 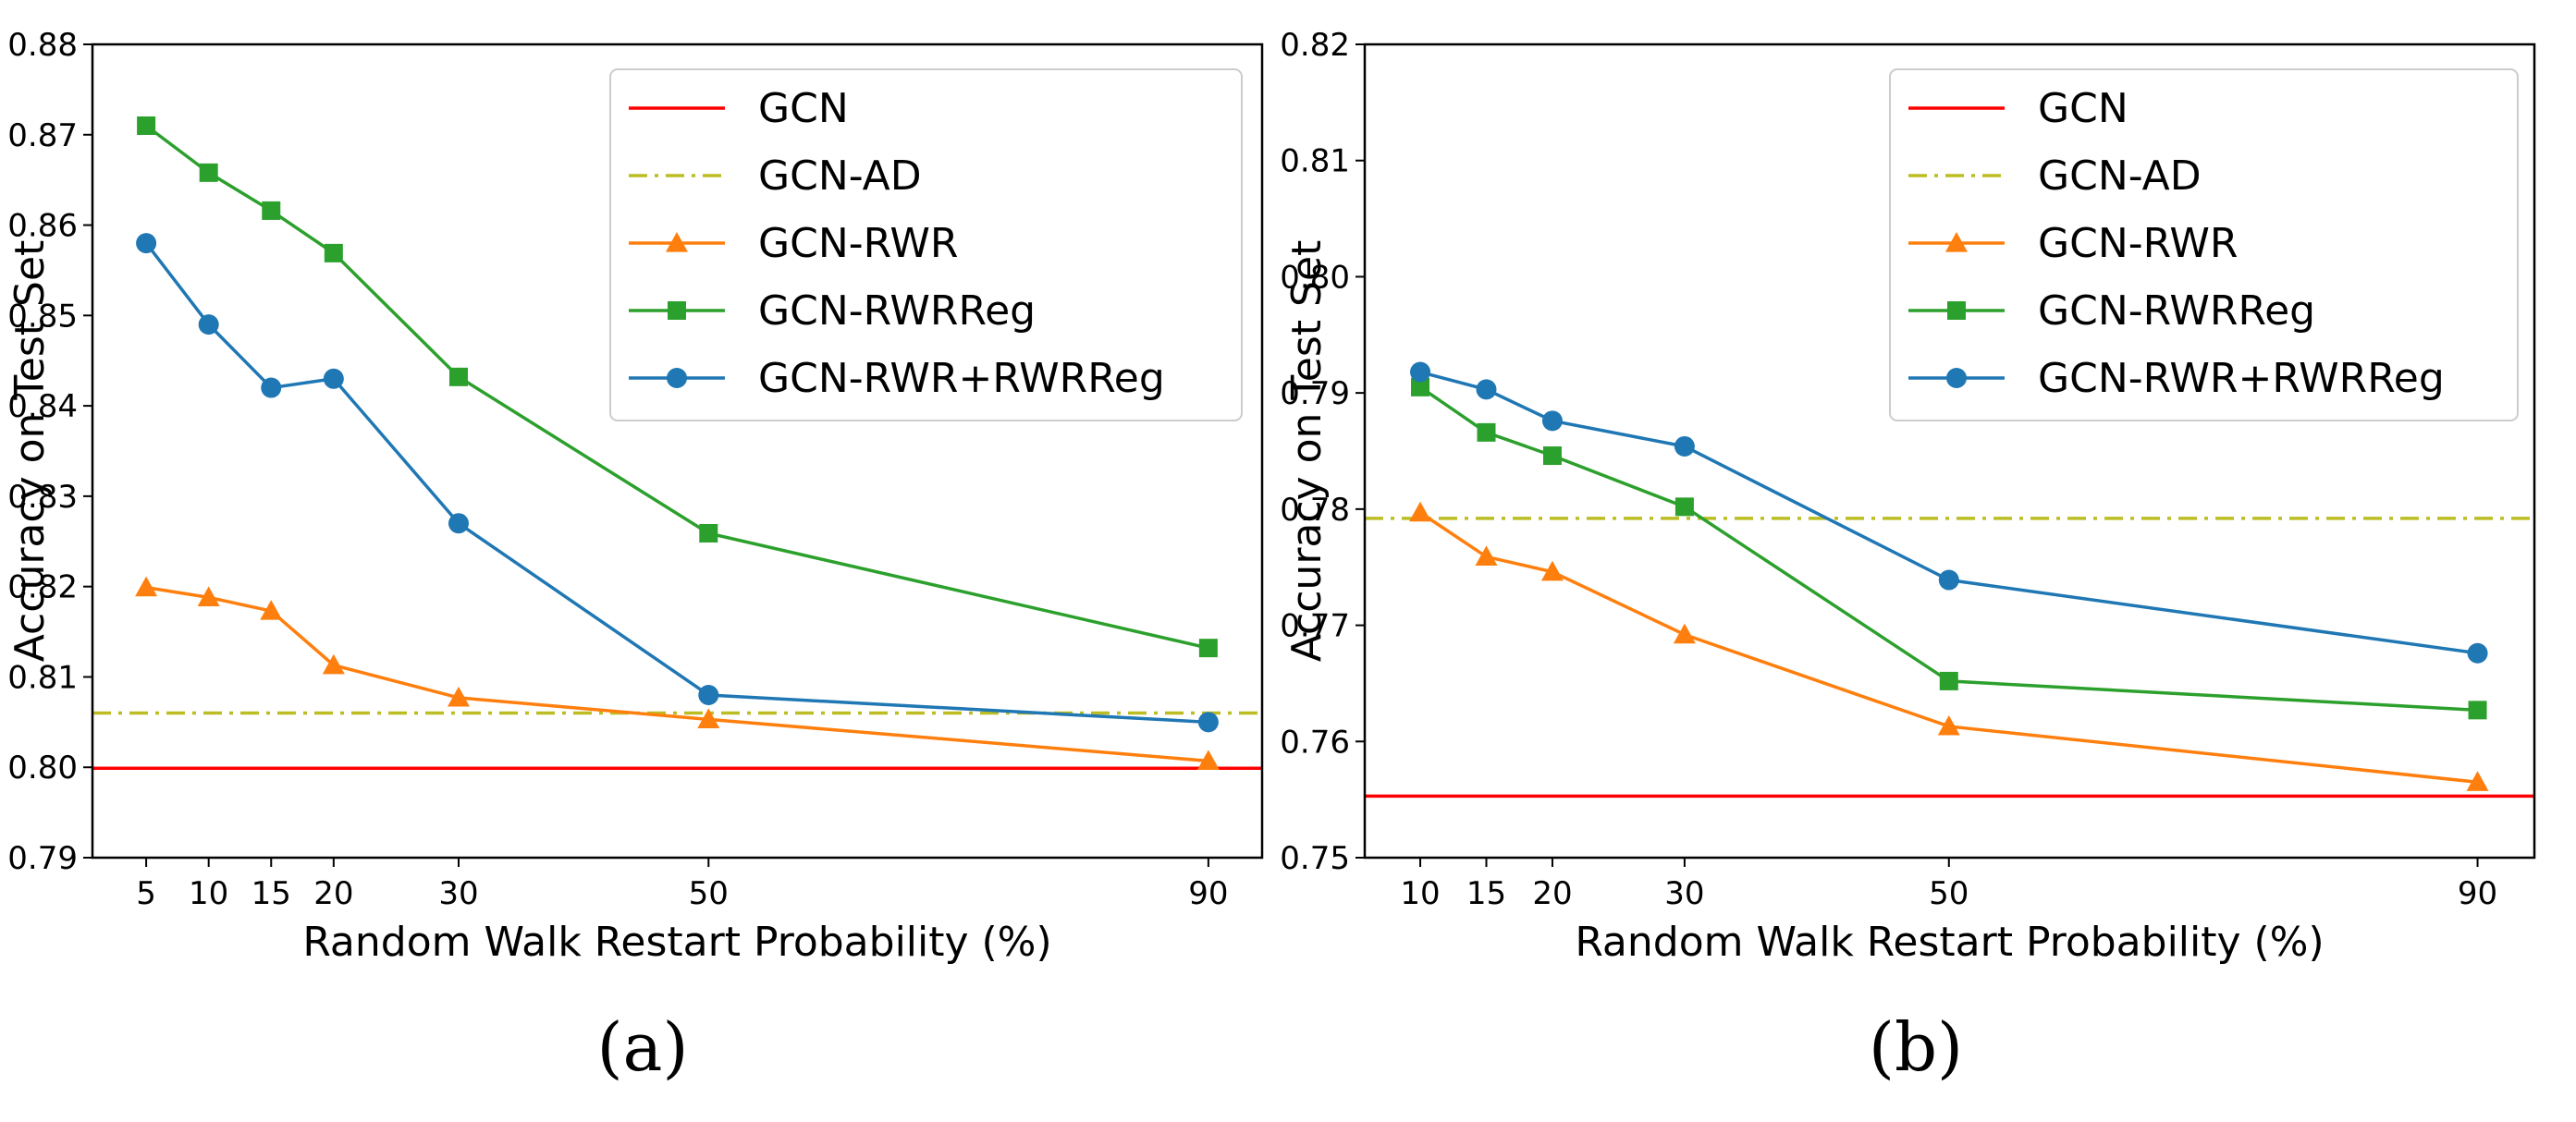 What do you see at coordinates (42, 497) in the screenshot?
I see `y-tick-label: 0.83` at bounding box center [42, 497].